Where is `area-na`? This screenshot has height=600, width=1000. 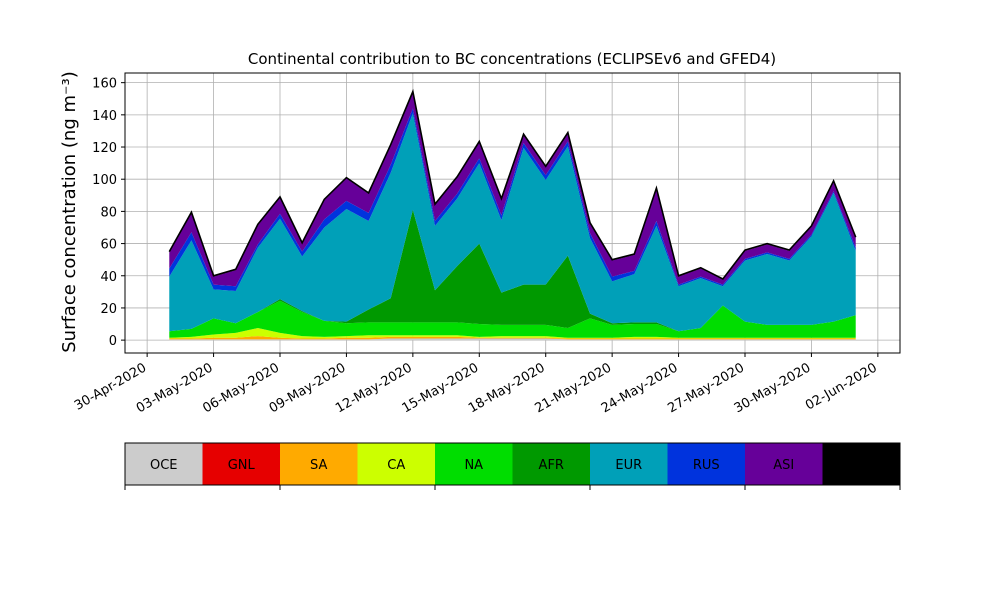 area-na is located at coordinates (512, 319).